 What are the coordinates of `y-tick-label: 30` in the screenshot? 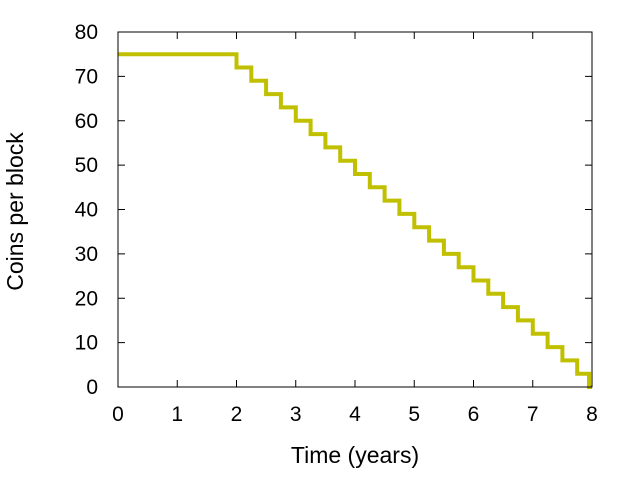 It's located at (86, 254).